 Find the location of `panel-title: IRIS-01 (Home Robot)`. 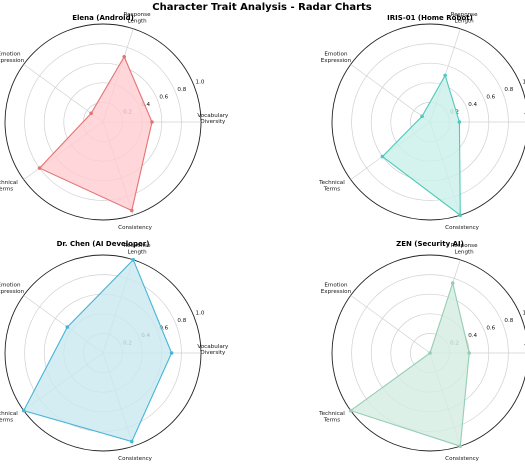

panel-title: IRIS-01 (Home Robot) is located at coordinates (430, 18).